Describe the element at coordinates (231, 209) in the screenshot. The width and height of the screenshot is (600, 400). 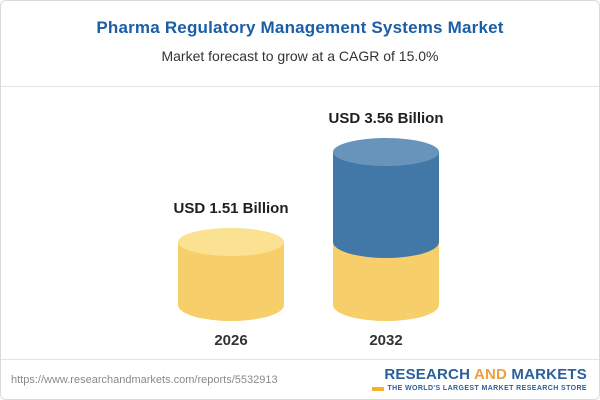
I see `value-label-2026: USD 1.51 Billion` at that location.